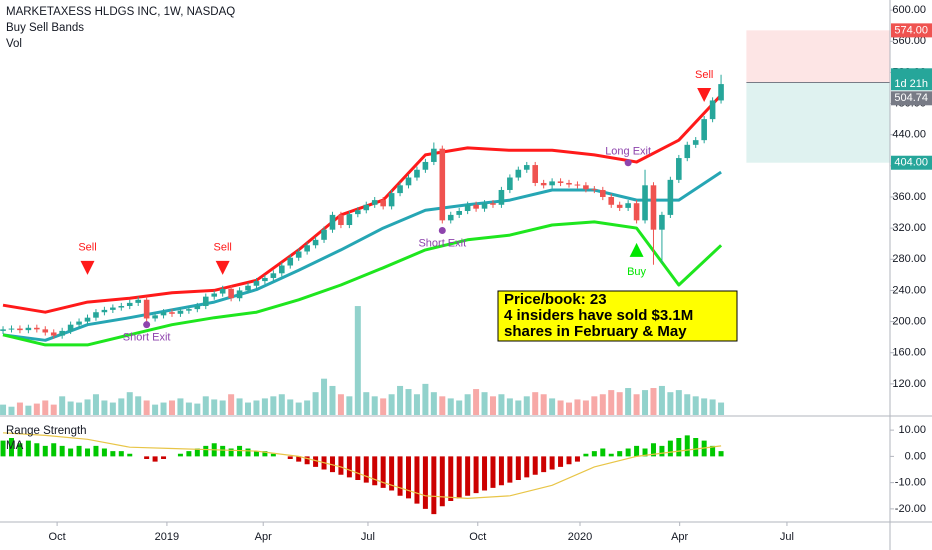 Image resolution: width=932 pixels, height=550 pixels. I want to click on x-tick-label: Jul, so click(787, 537).